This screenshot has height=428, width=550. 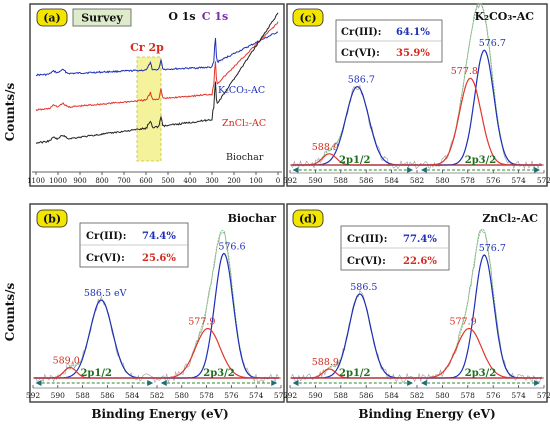 What do you see at coordinates (167, 181) in the screenshot?
I see `survey-x-tick-label: 500` at bounding box center [167, 181].